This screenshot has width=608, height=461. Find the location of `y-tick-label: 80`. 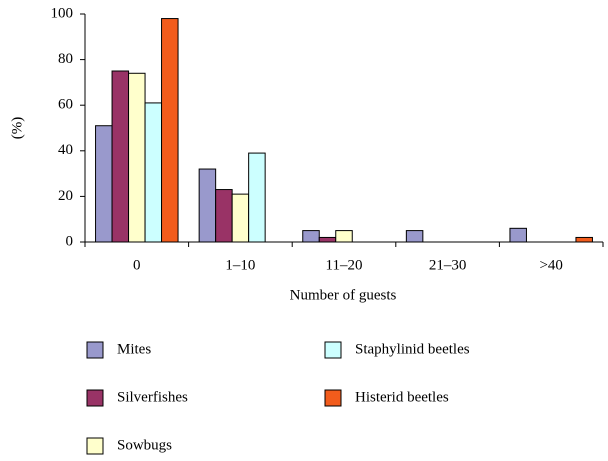

y-tick-label: 80 is located at coordinates (65, 59).